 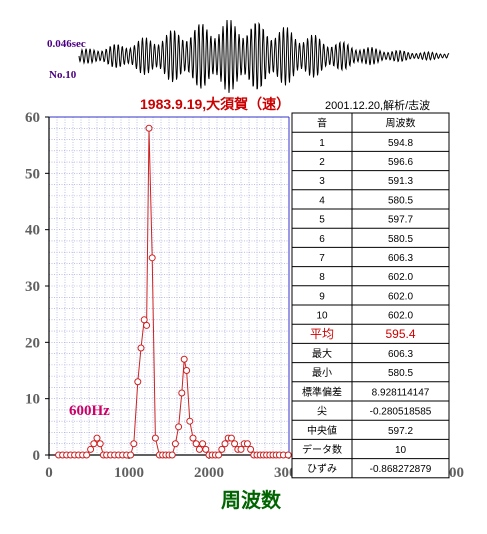 I want to click on table-label-cell: 5, so click(x=322, y=220).